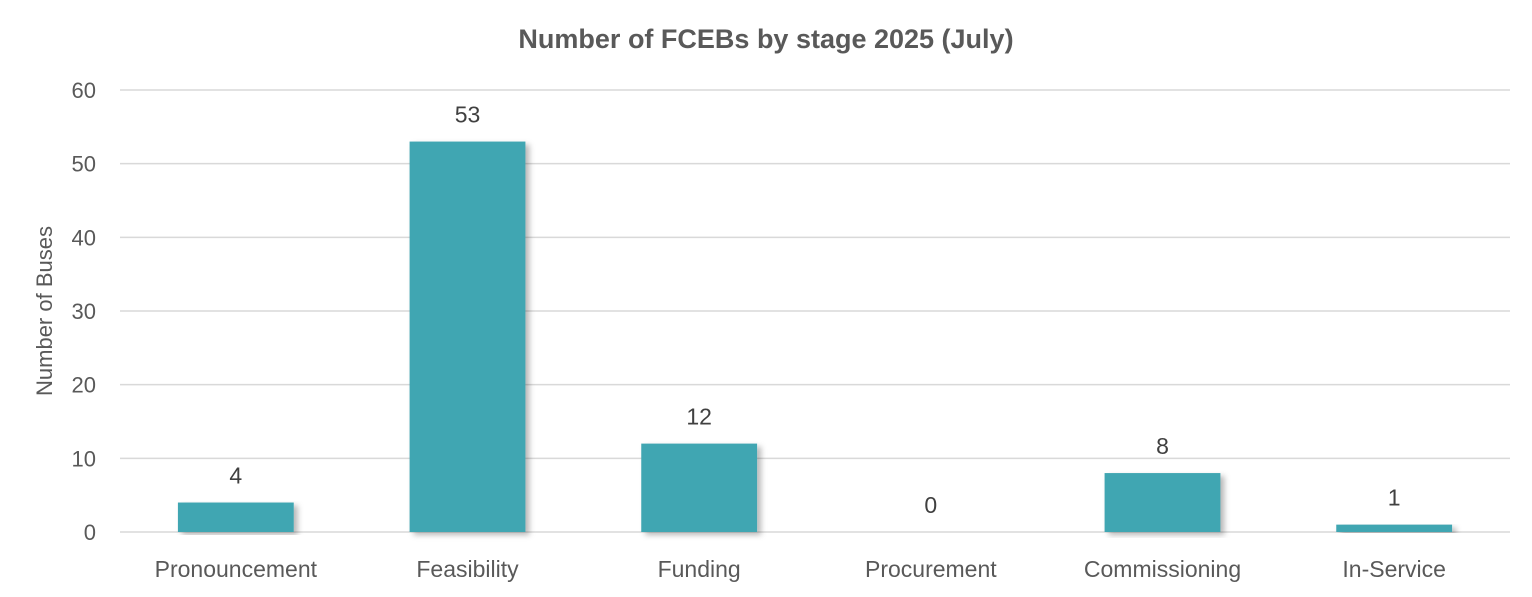 This screenshot has width=1532, height=597. What do you see at coordinates (90, 532) in the screenshot?
I see `y-tick-label: 0` at bounding box center [90, 532].